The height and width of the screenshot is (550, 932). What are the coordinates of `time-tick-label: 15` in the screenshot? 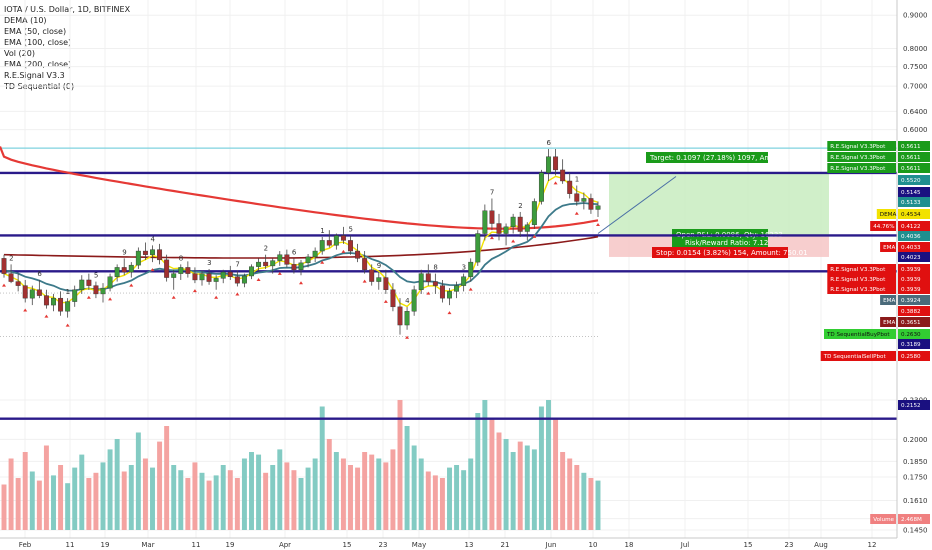 It's located at (347, 545).